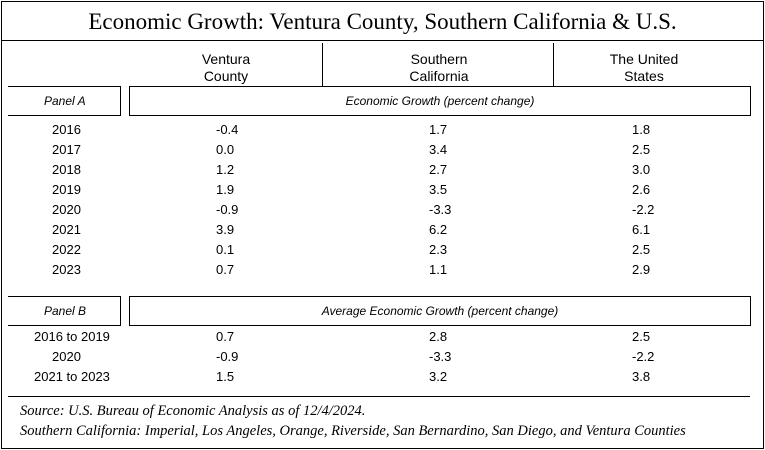  What do you see at coordinates (438, 129) in the screenshot?
I see `cell-socal: 1.7` at bounding box center [438, 129].